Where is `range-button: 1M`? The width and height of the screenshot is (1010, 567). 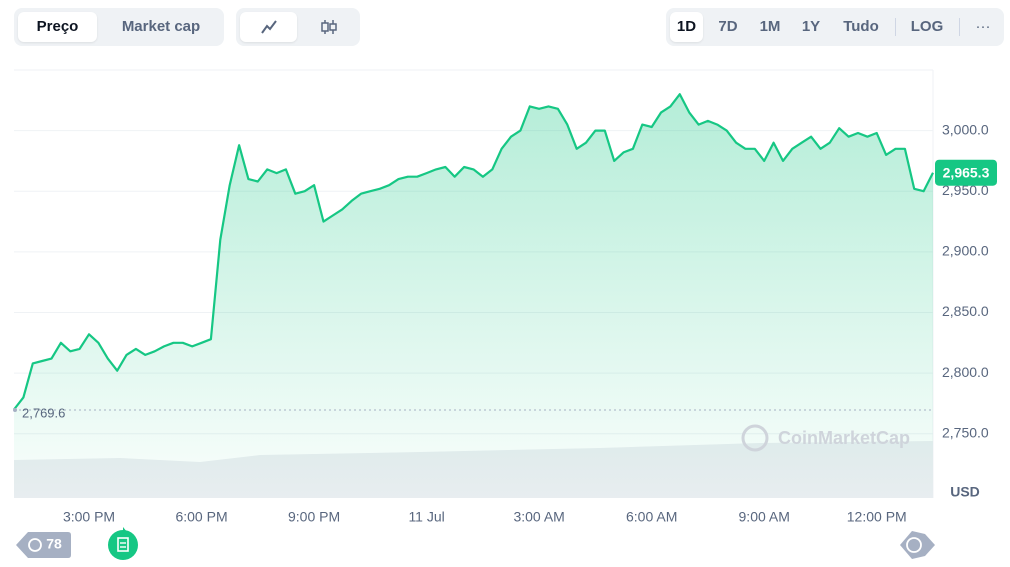
range-button: 1M is located at coordinates (770, 26).